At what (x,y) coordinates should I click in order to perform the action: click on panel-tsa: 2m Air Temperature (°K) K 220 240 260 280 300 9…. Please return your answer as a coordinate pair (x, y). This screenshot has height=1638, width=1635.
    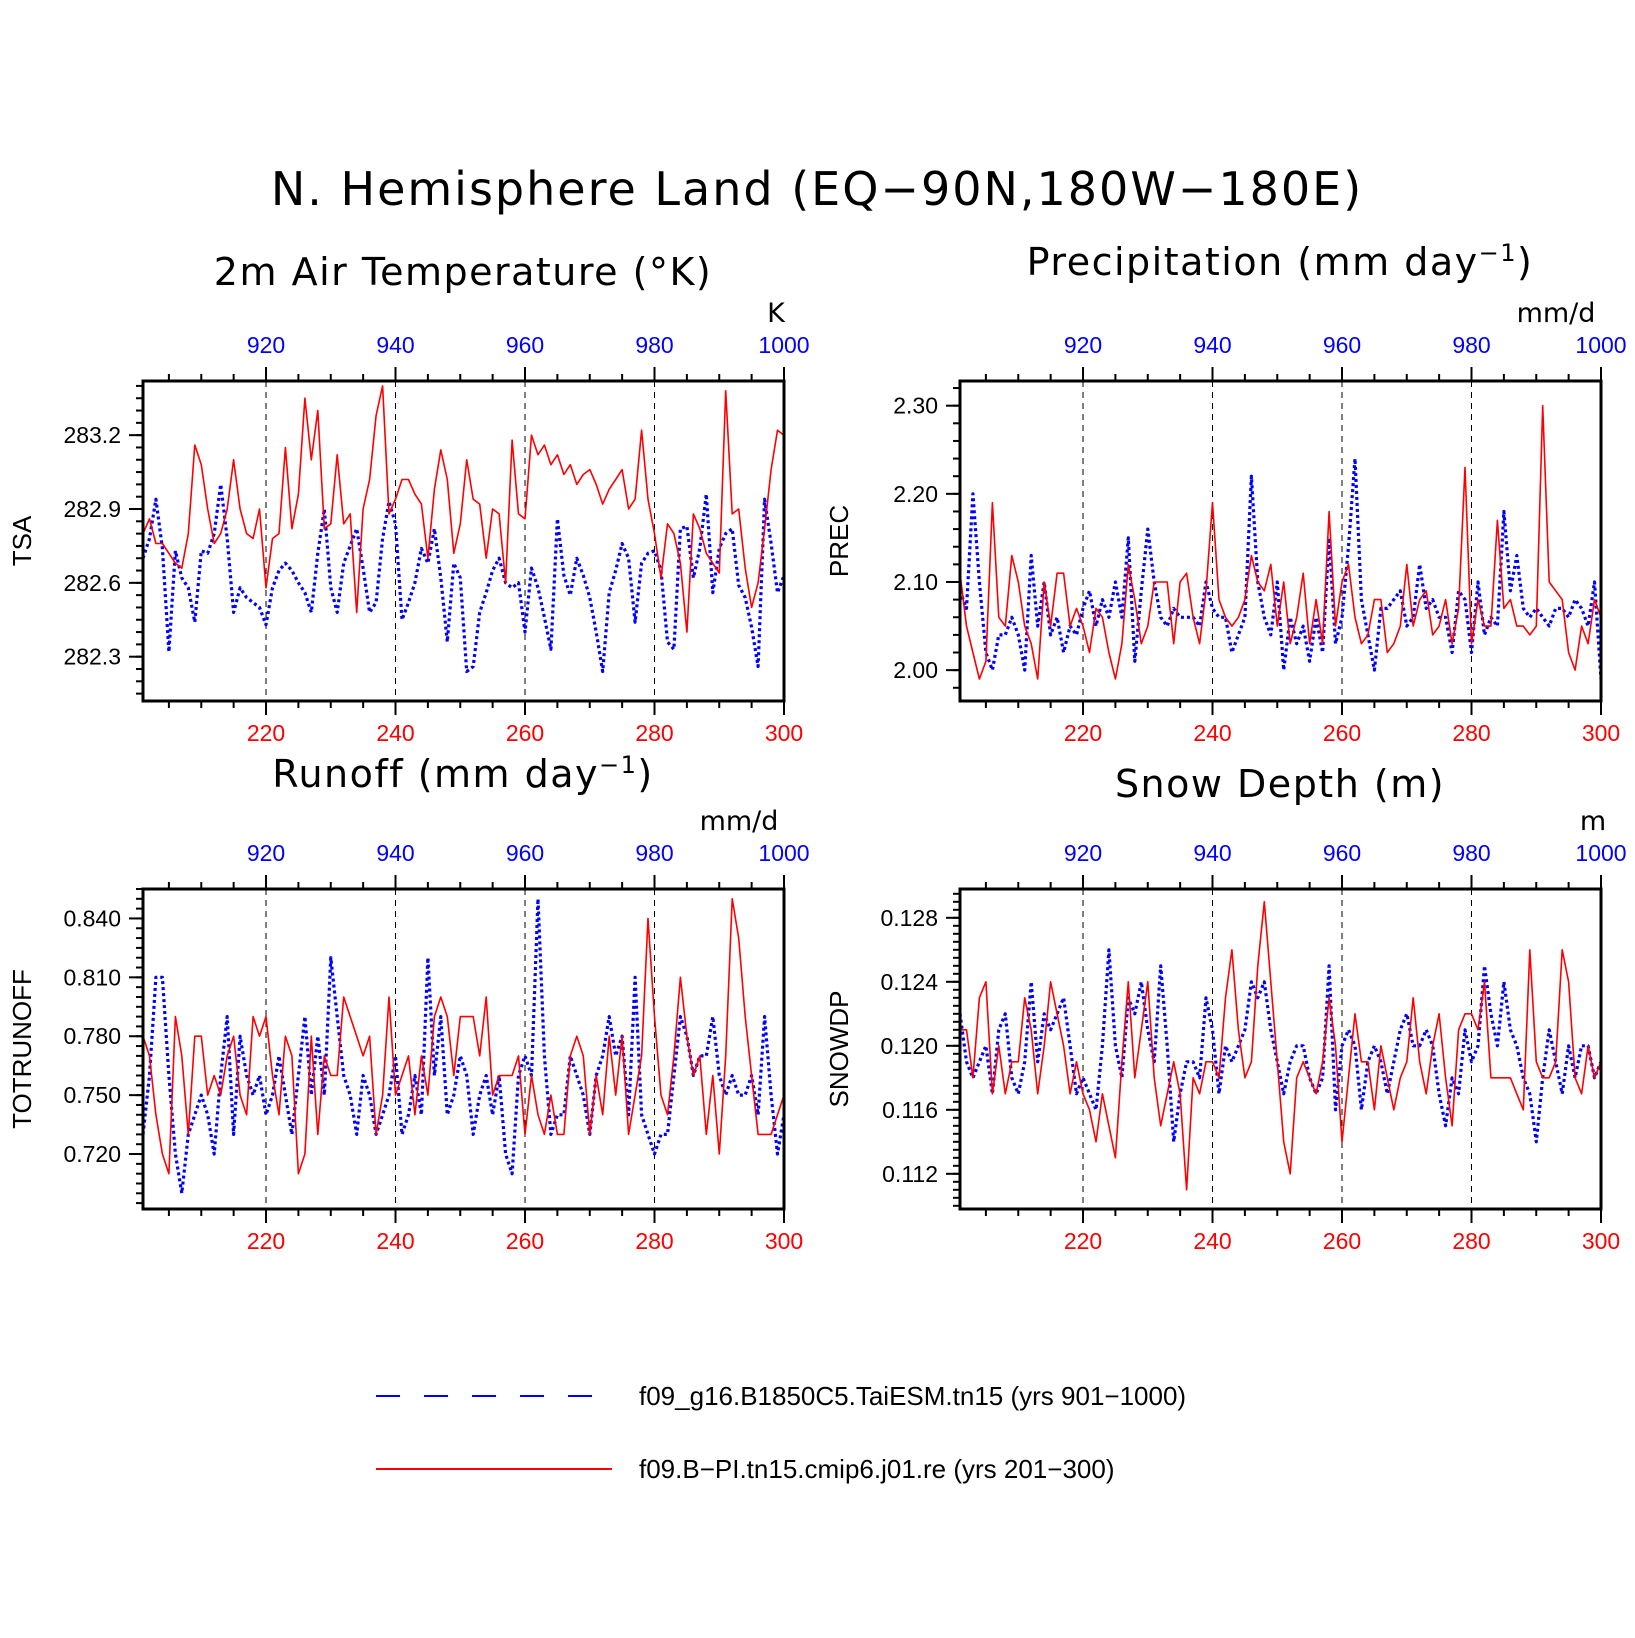
    Looking at the image, I should click on (408, 498).